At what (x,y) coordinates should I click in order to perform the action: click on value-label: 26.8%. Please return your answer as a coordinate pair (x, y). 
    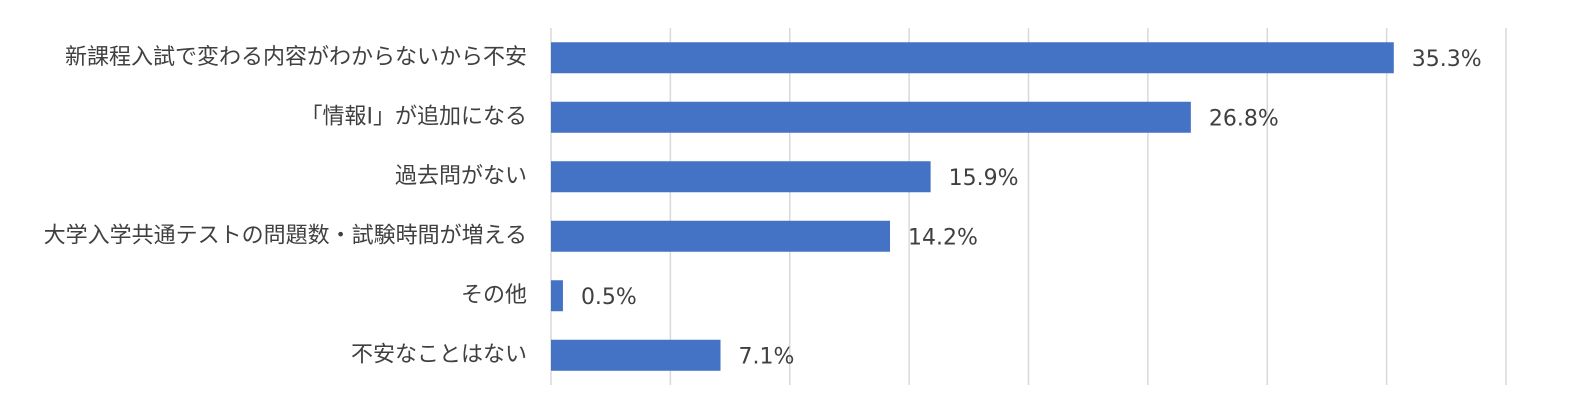
    Looking at the image, I should click on (1244, 118).